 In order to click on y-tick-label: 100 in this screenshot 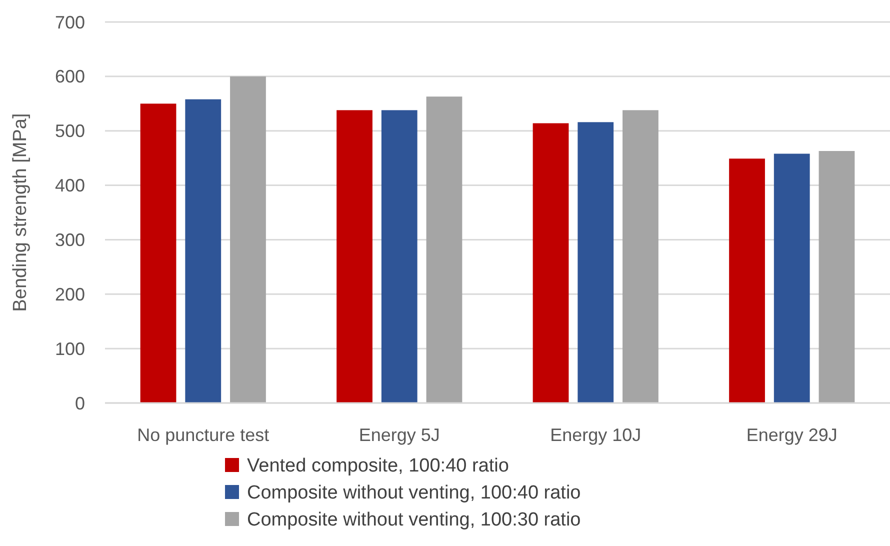, I will do `click(69, 348)`.